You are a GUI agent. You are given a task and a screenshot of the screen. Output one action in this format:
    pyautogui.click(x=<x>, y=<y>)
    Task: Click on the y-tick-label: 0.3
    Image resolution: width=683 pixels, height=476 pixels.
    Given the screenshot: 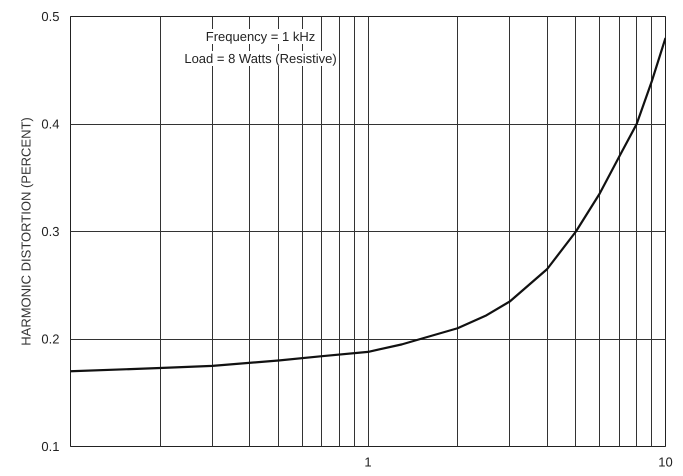 What is the action you would take?
    pyautogui.click(x=50, y=231)
    